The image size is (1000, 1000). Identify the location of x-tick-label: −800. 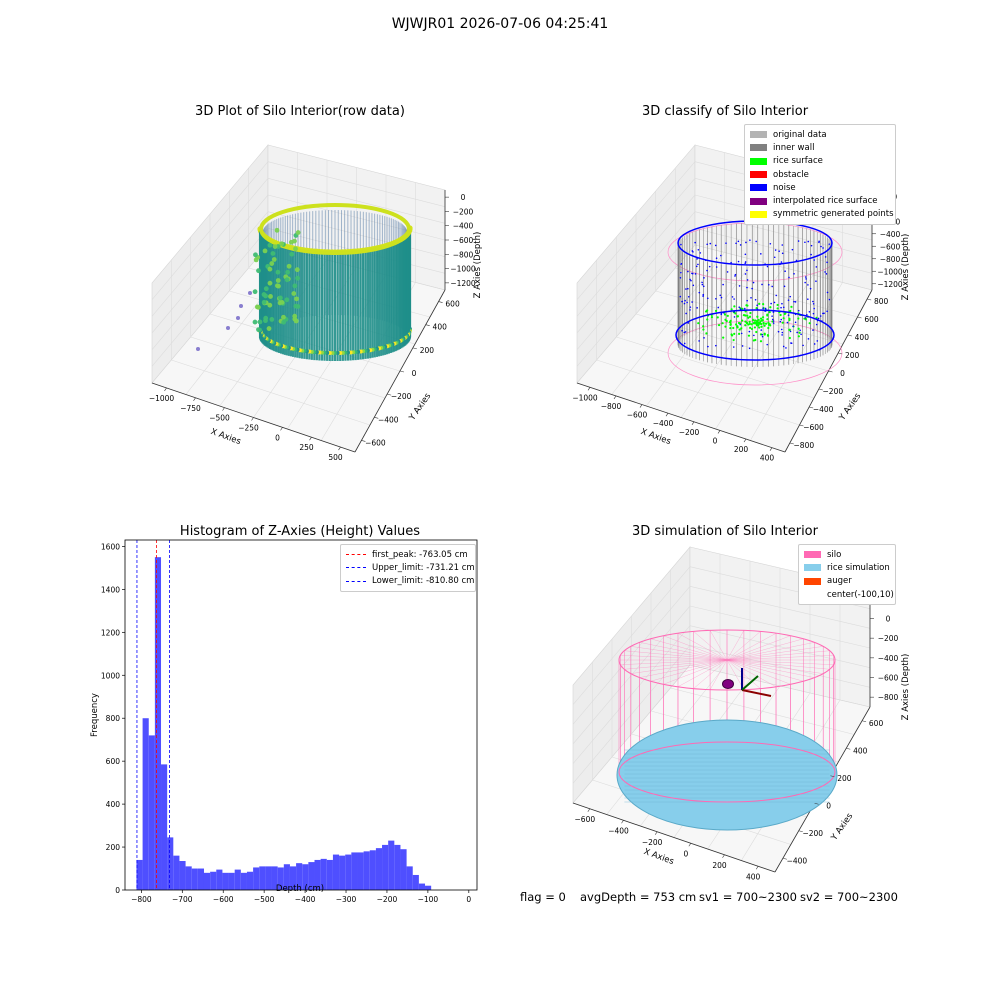
(611, 406).